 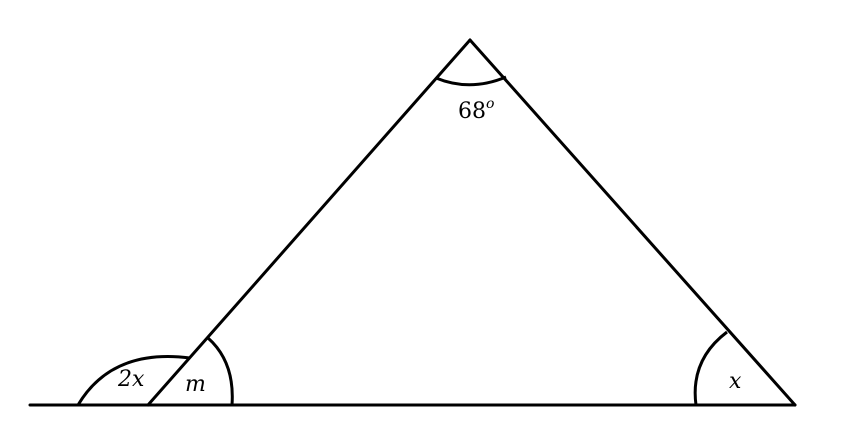 I want to click on left-exterior-angle-label: 2x, so click(x=131, y=379).